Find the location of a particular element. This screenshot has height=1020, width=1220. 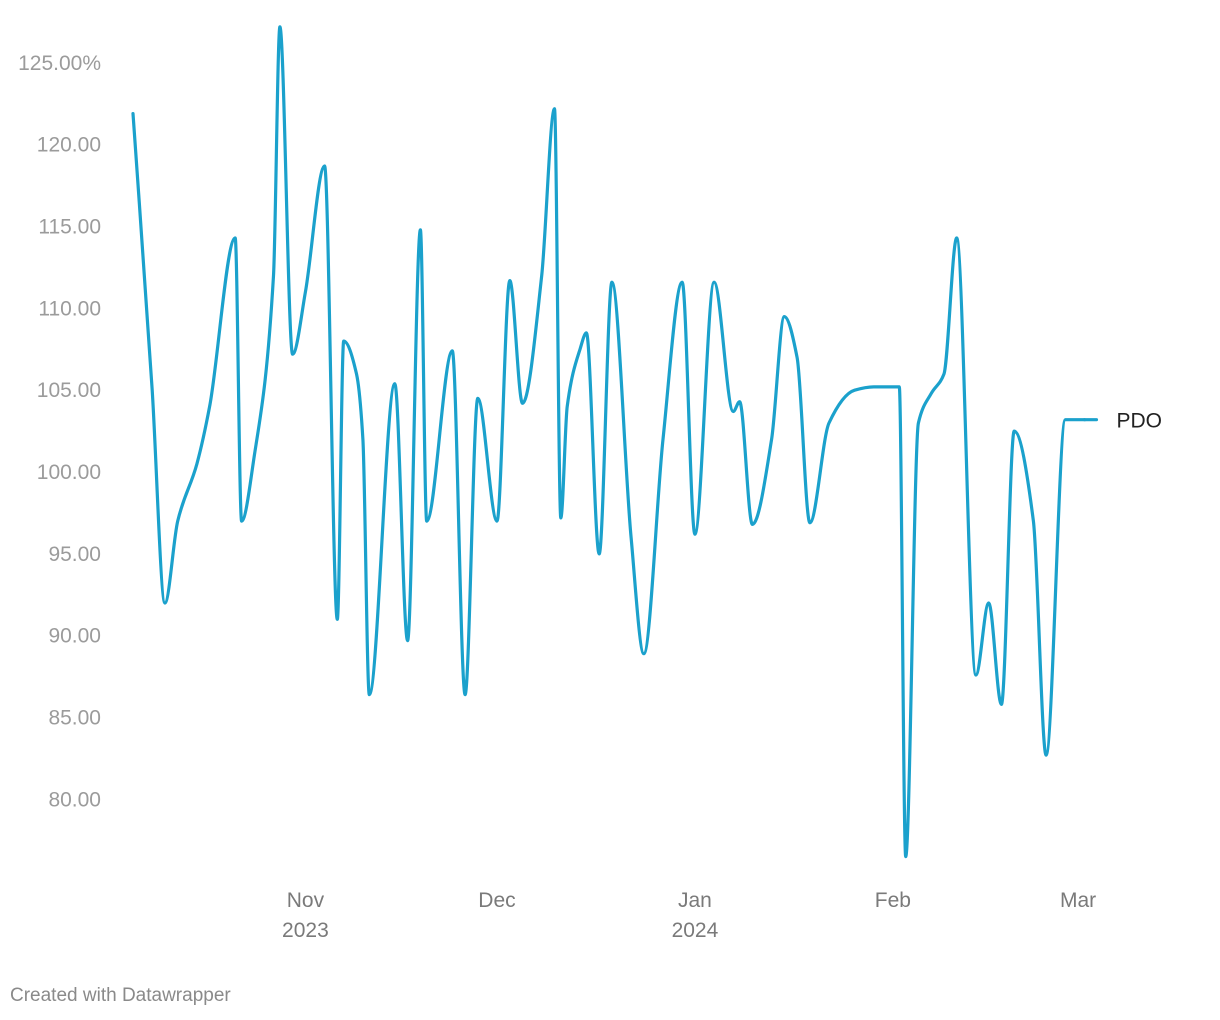

x-tick-year-label: 2024 is located at coordinates (695, 930).